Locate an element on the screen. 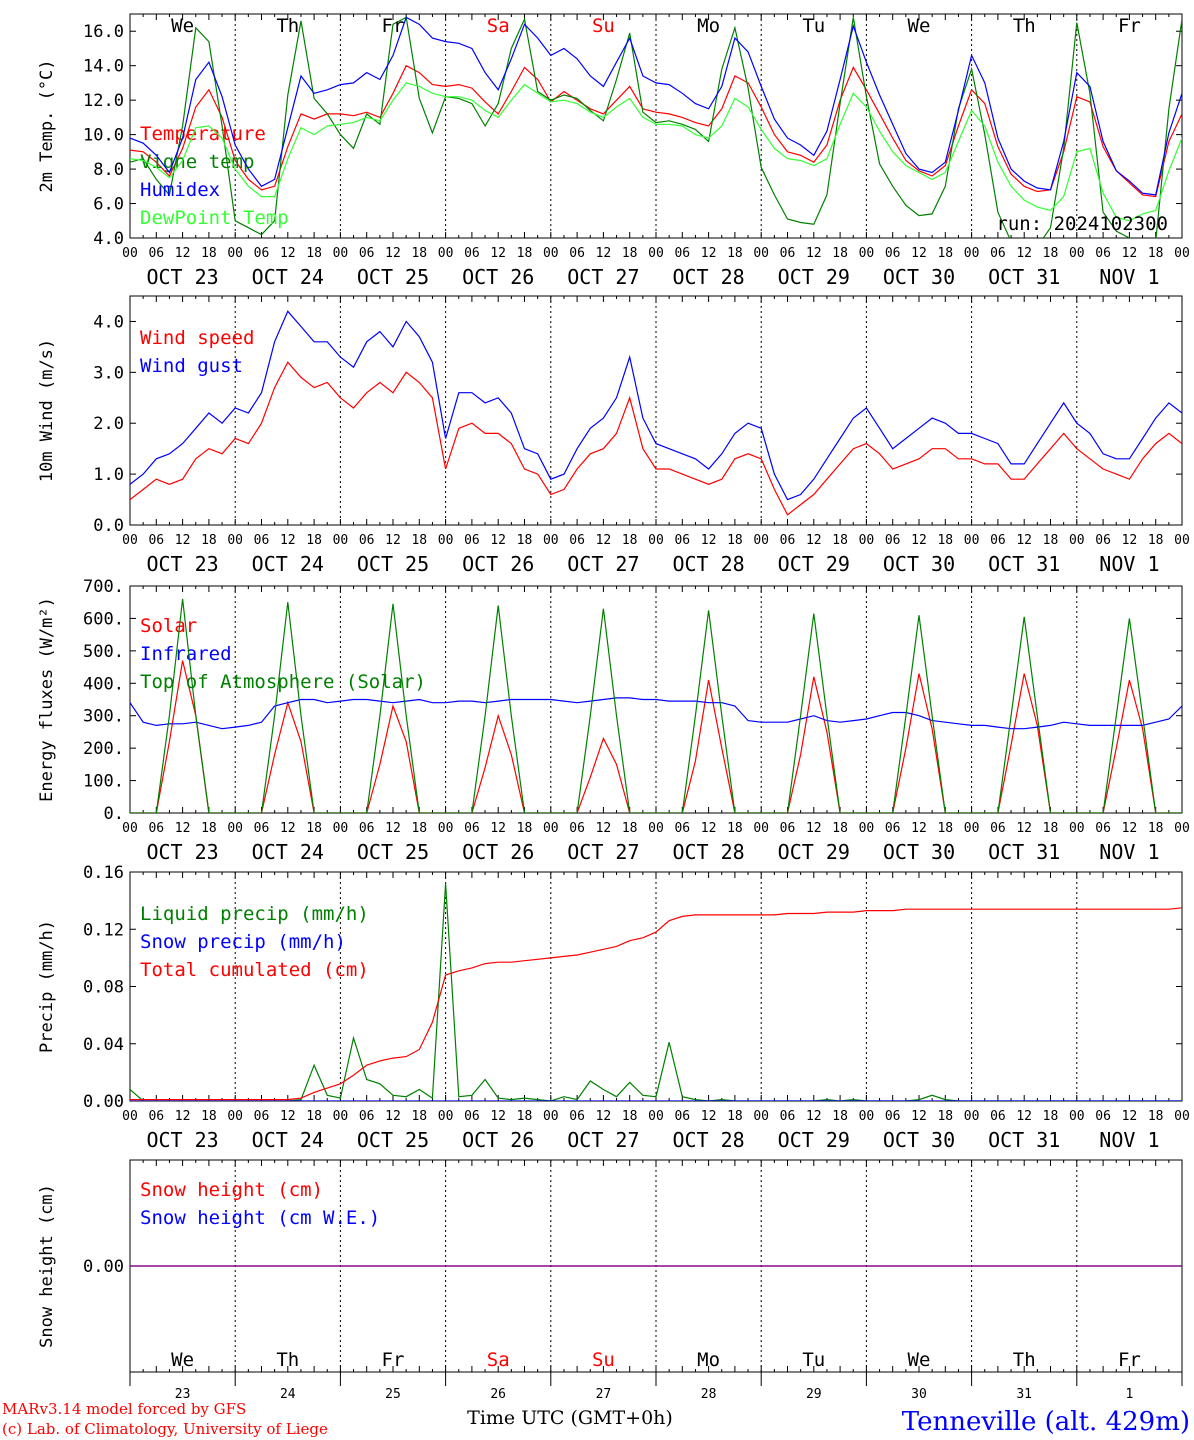  y-tick-label: 200. is located at coordinates (103, 749).